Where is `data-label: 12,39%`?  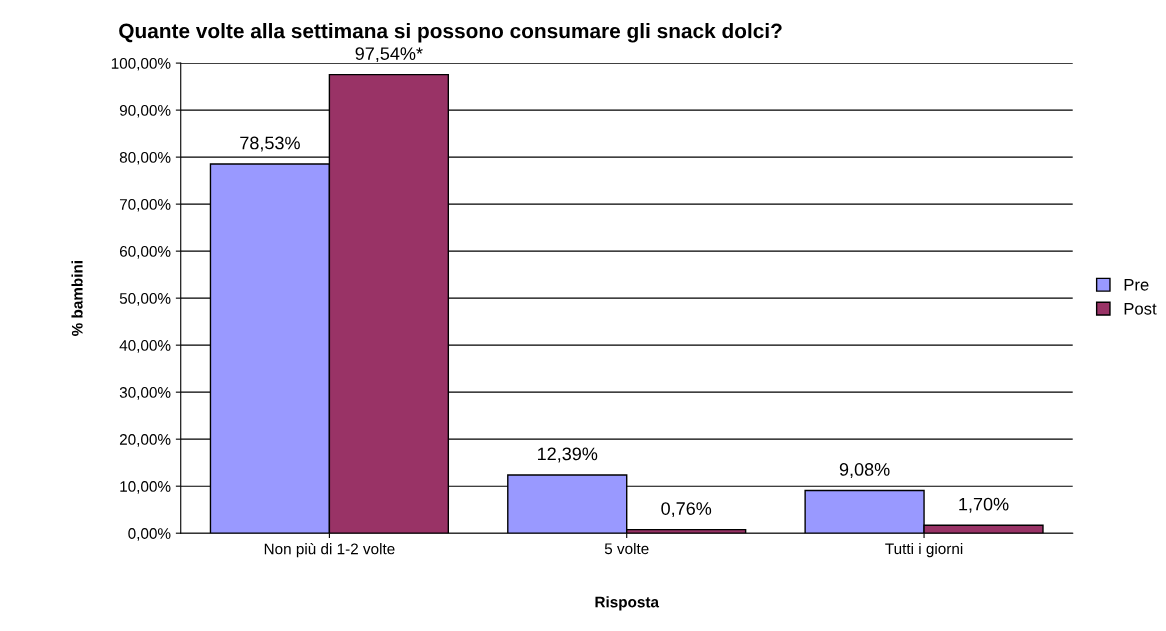
data-label: 12,39% is located at coordinates (568, 455).